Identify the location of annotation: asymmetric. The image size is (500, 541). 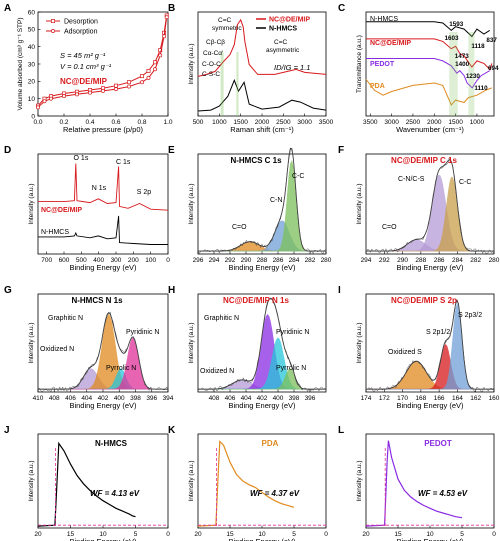
(283, 50).